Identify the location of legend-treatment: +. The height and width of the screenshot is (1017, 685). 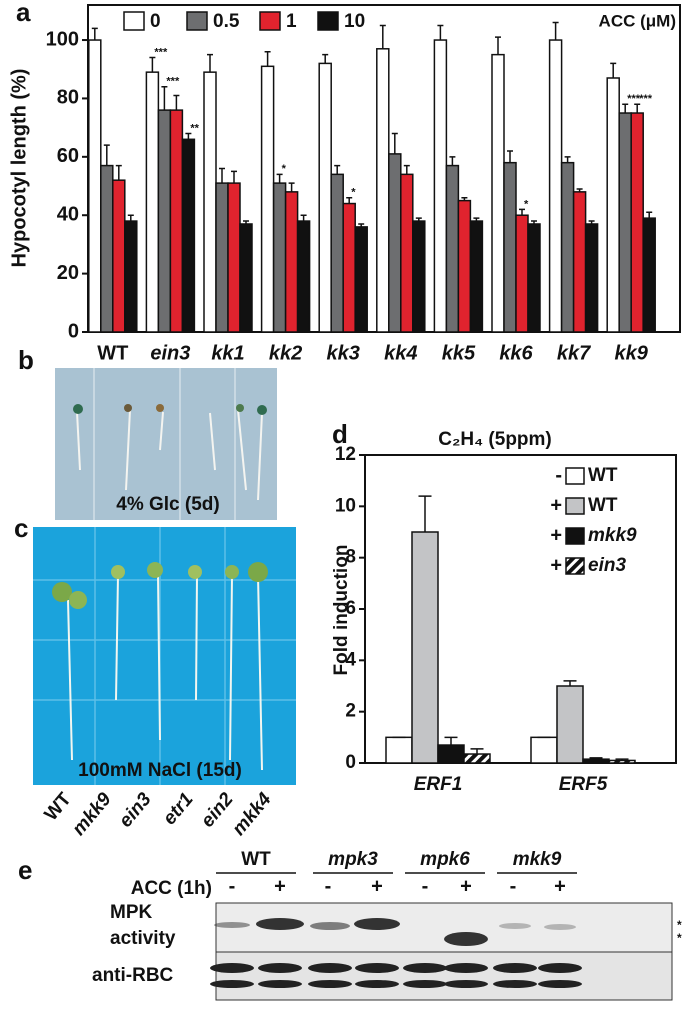
(556, 565).